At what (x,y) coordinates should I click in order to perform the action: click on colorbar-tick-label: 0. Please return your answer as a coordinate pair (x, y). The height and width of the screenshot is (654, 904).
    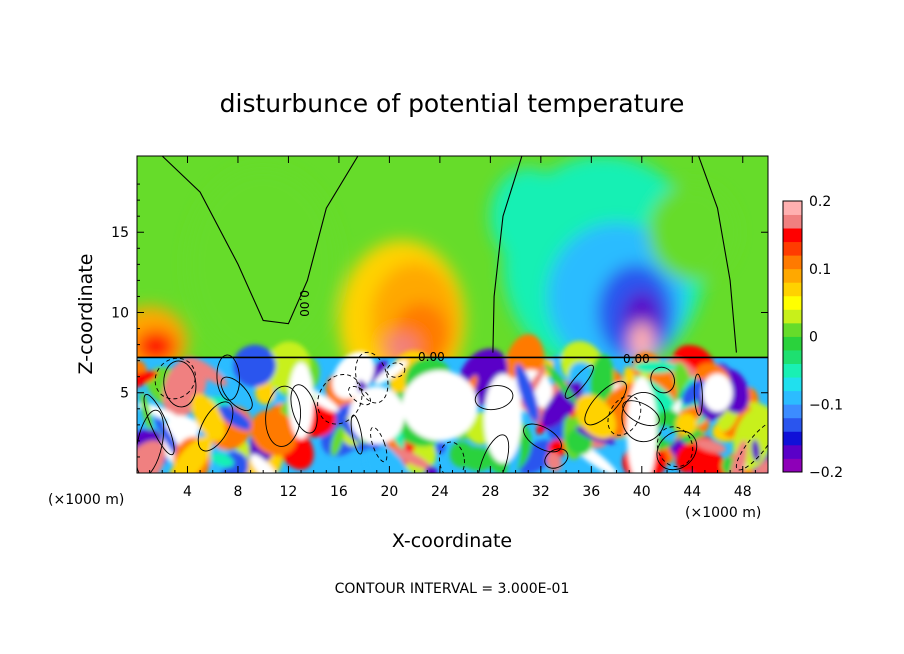
    Looking at the image, I should click on (813, 338).